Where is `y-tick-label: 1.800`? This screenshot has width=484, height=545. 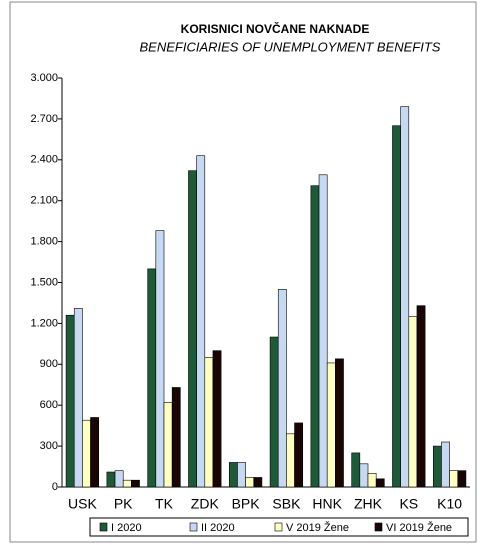 y-tick-label: 1.800 is located at coordinates (44, 242).